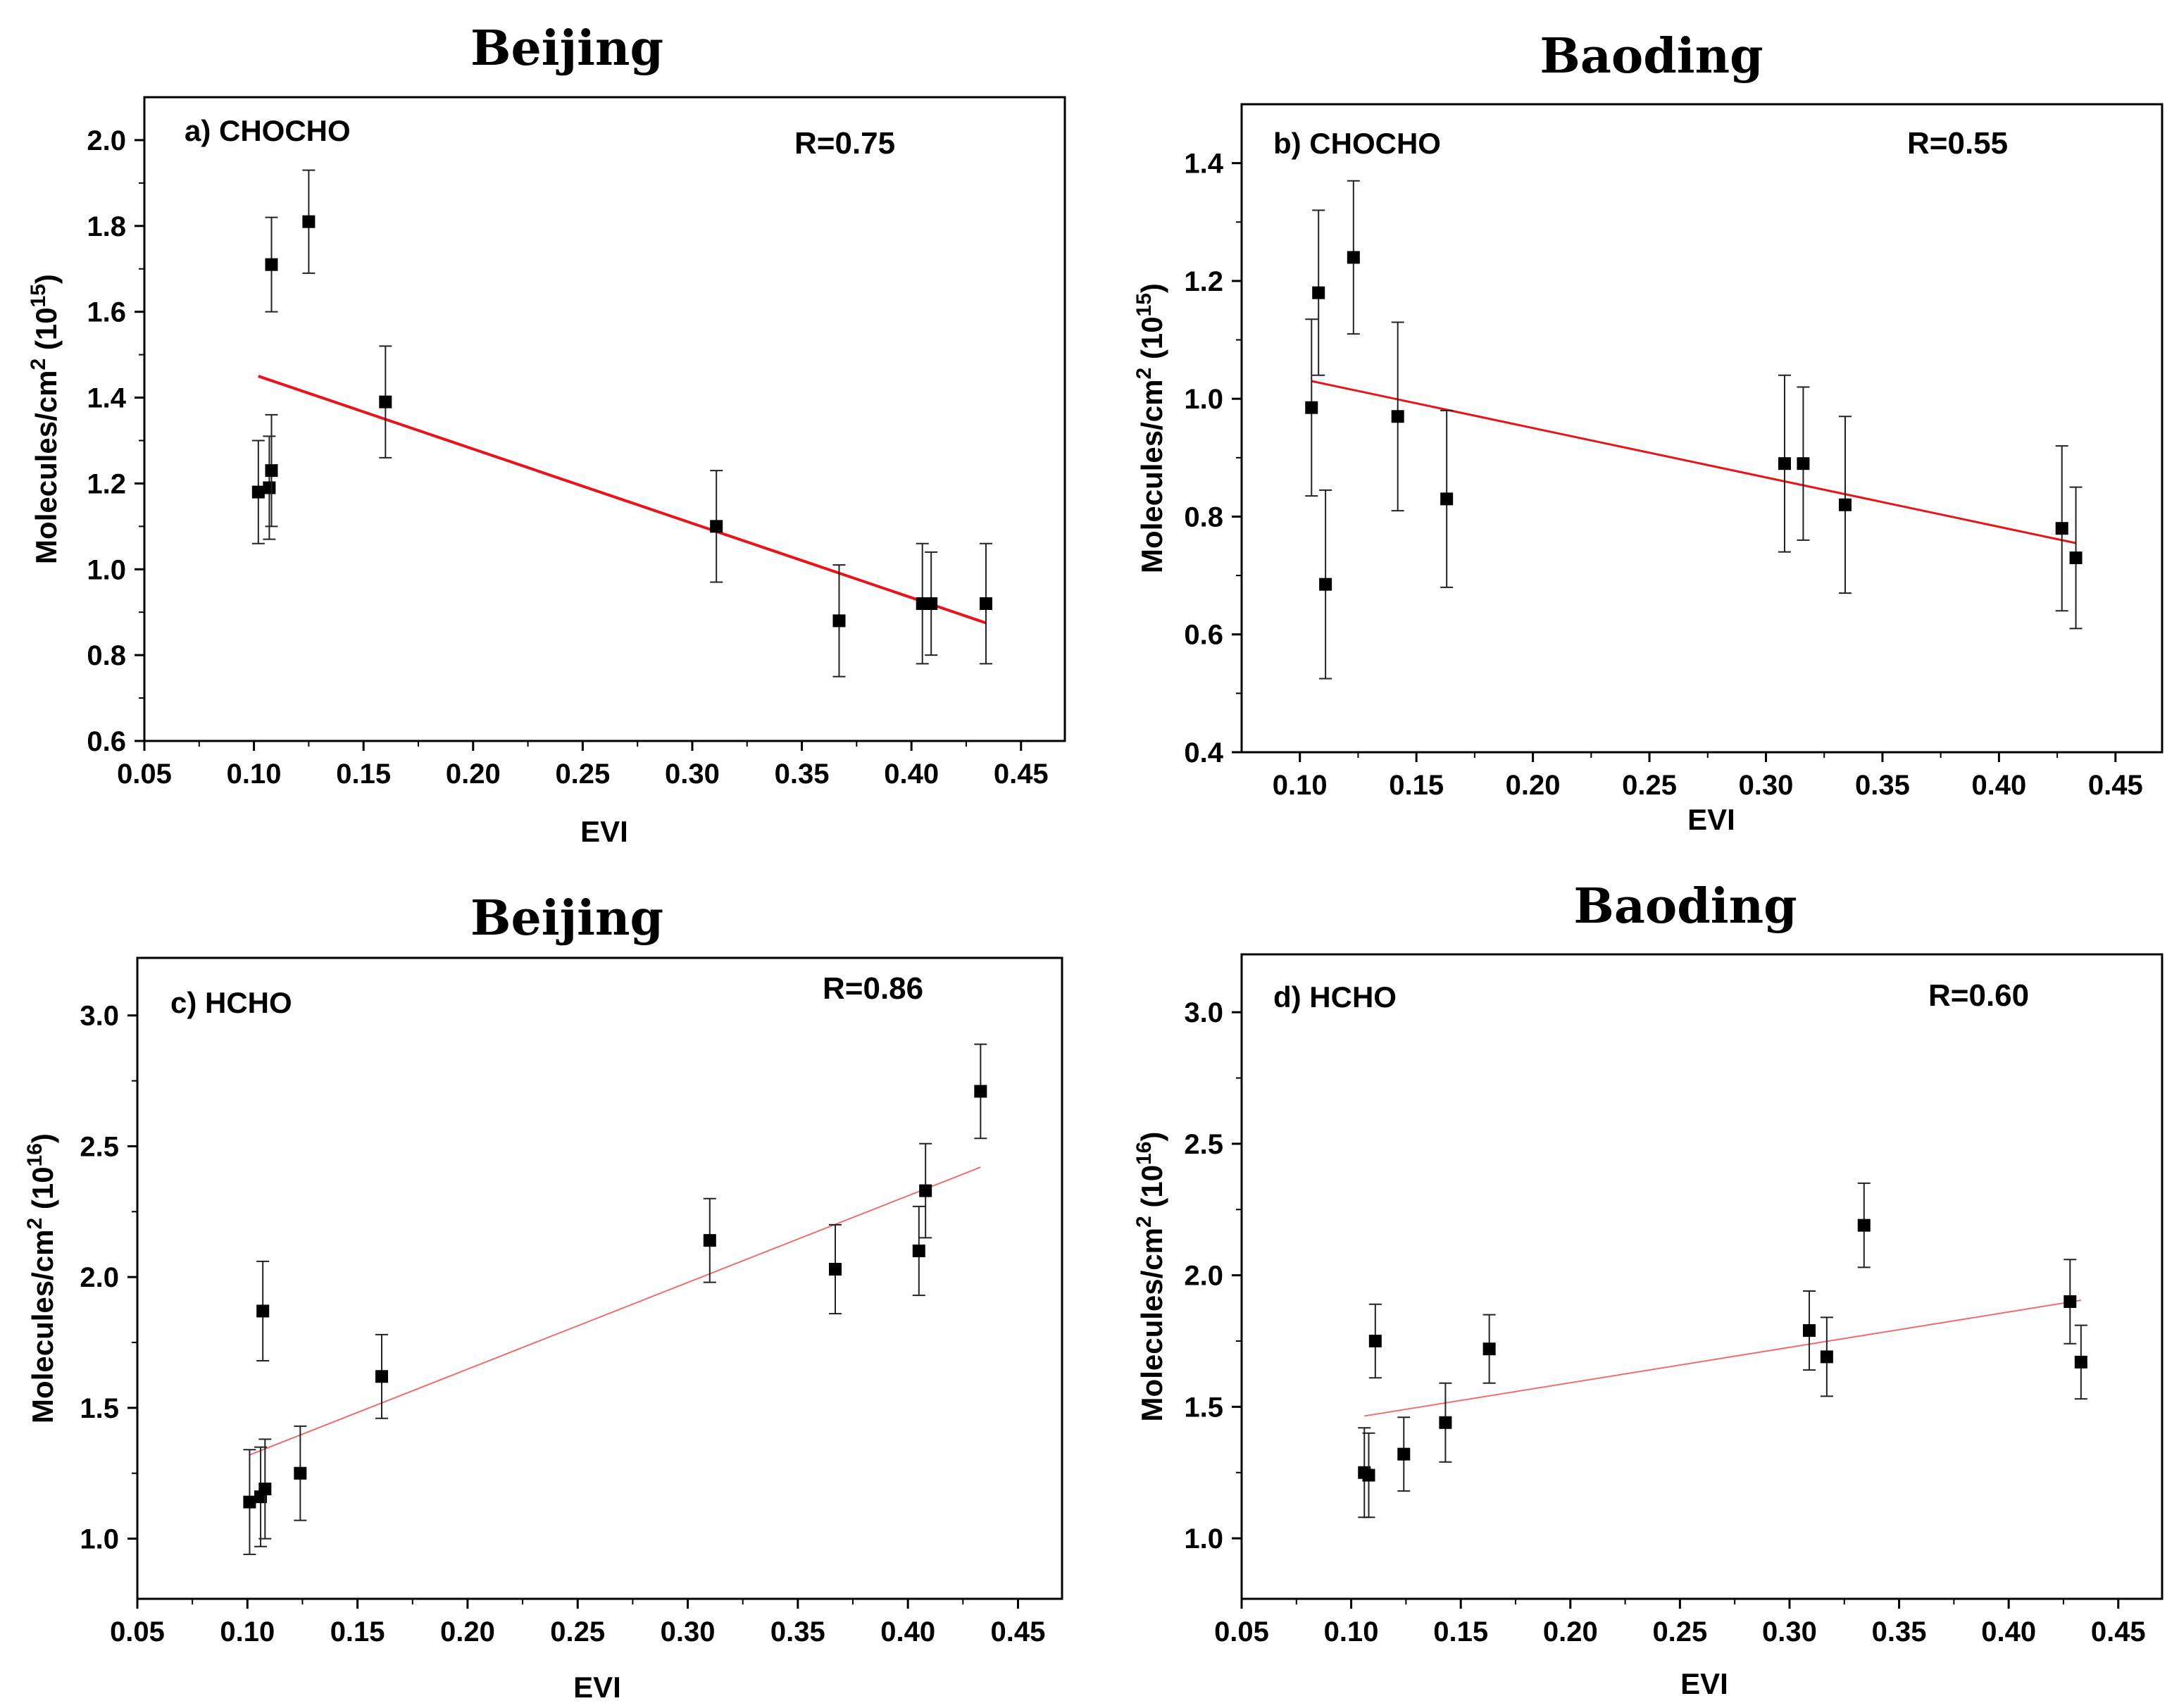  I want to click on chart-title: Baoding, so click(1685, 906).